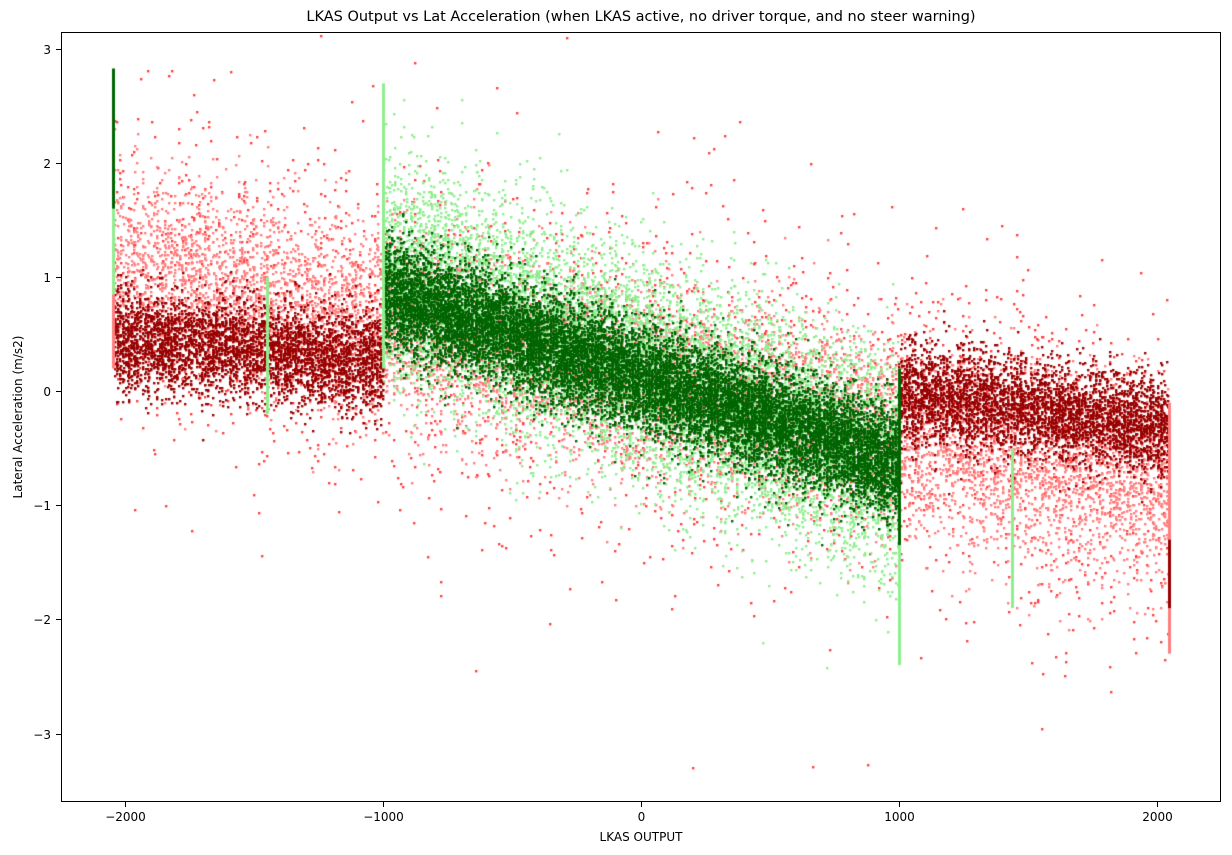 The height and width of the screenshot is (855, 1232). I want to click on x-tick-label: 0, so click(641, 817).